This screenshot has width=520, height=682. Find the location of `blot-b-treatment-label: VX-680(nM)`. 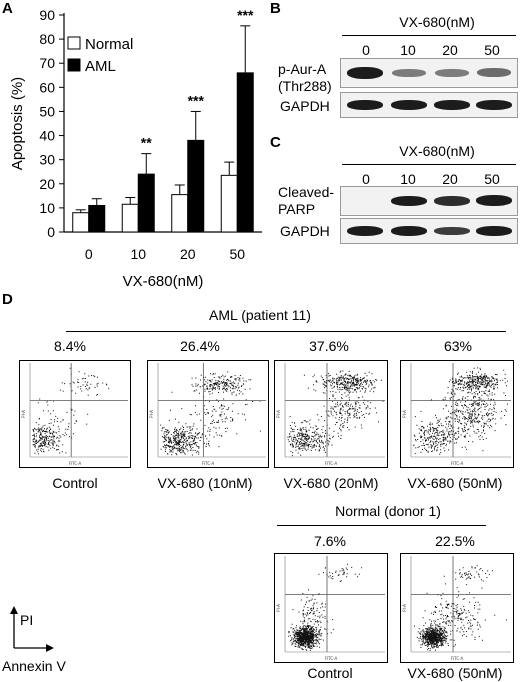

blot-b-treatment-label: VX-680(nM) is located at coordinates (437, 22).